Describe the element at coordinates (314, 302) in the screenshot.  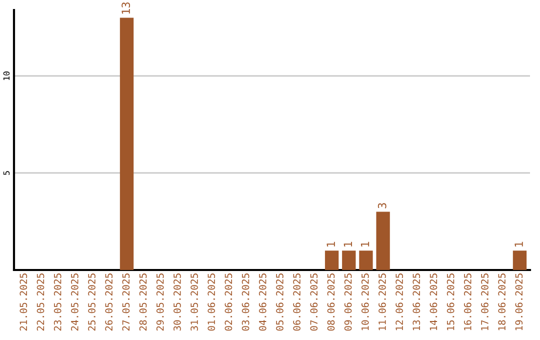
I see `x-tick-label: 07.06.2025` at that location.